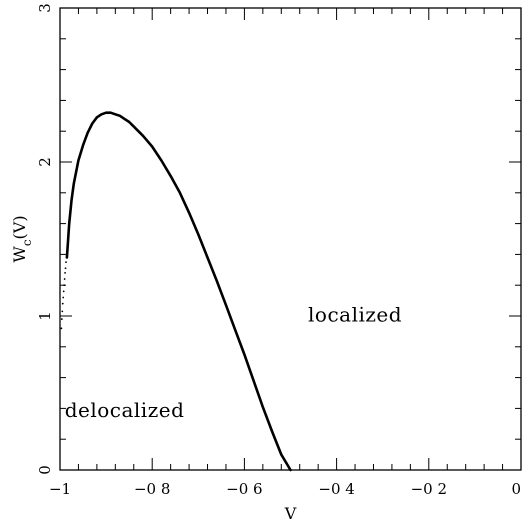 This screenshot has height=524, width=527. What do you see at coordinates (125, 410) in the screenshot?
I see `region-annotation-delocalized: delocalized` at bounding box center [125, 410].